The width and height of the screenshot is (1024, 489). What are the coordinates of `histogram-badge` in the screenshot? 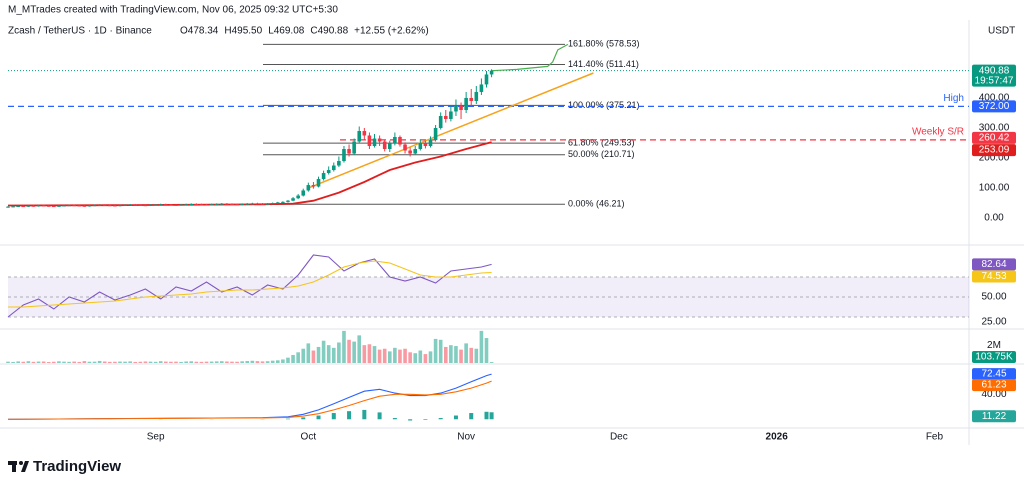 It's located at (994, 416).